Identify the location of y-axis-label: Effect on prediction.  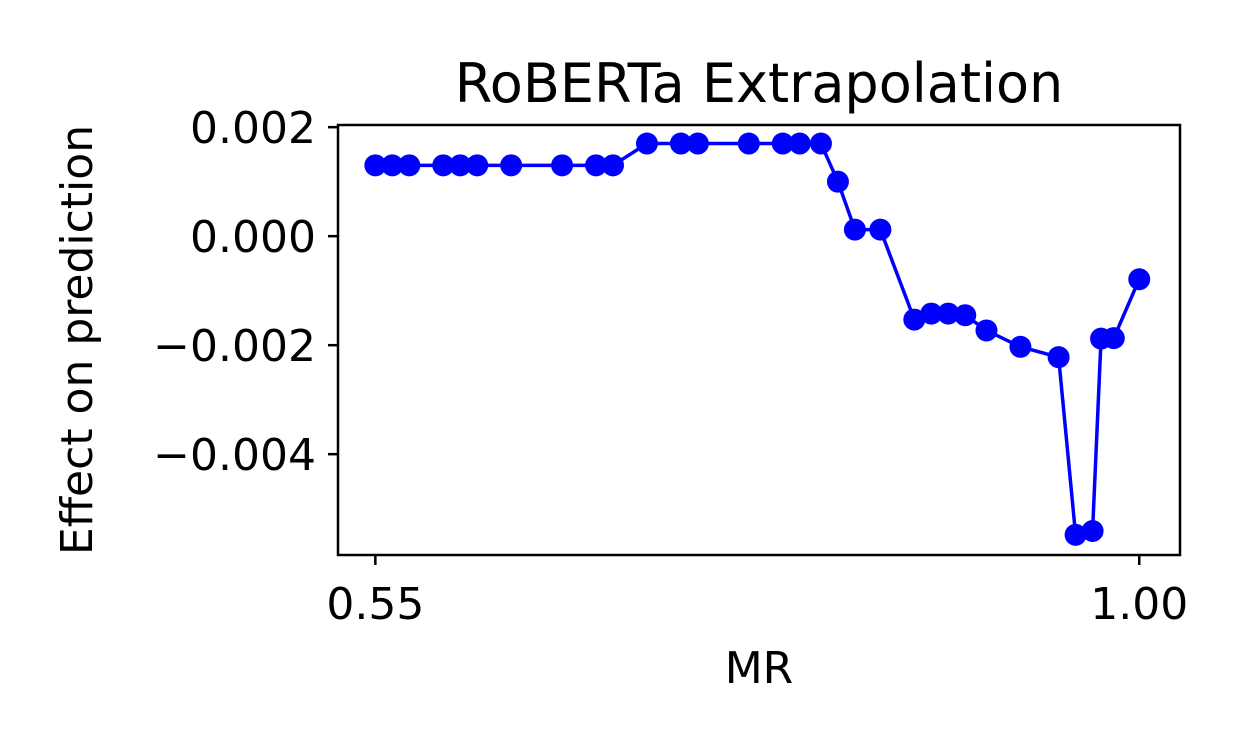
(77, 340).